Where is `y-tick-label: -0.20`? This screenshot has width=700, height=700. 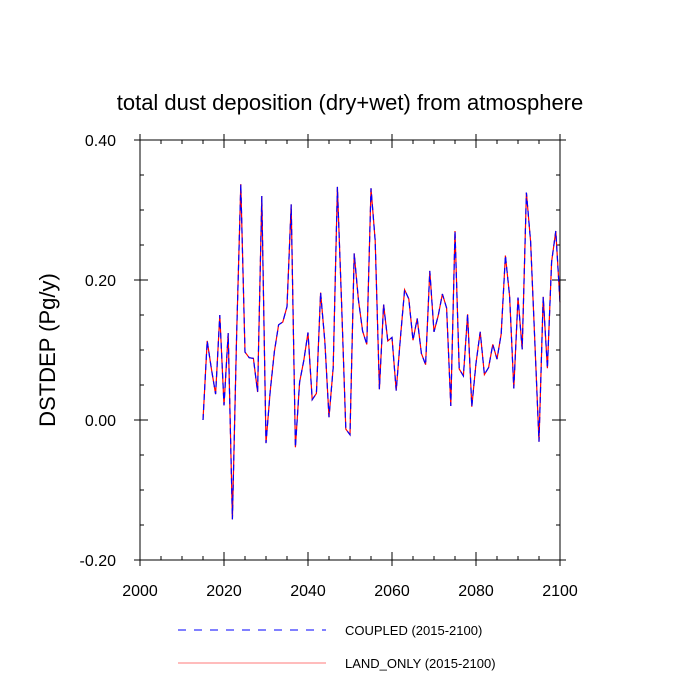
y-tick-label: -0.20 is located at coordinates (98, 561).